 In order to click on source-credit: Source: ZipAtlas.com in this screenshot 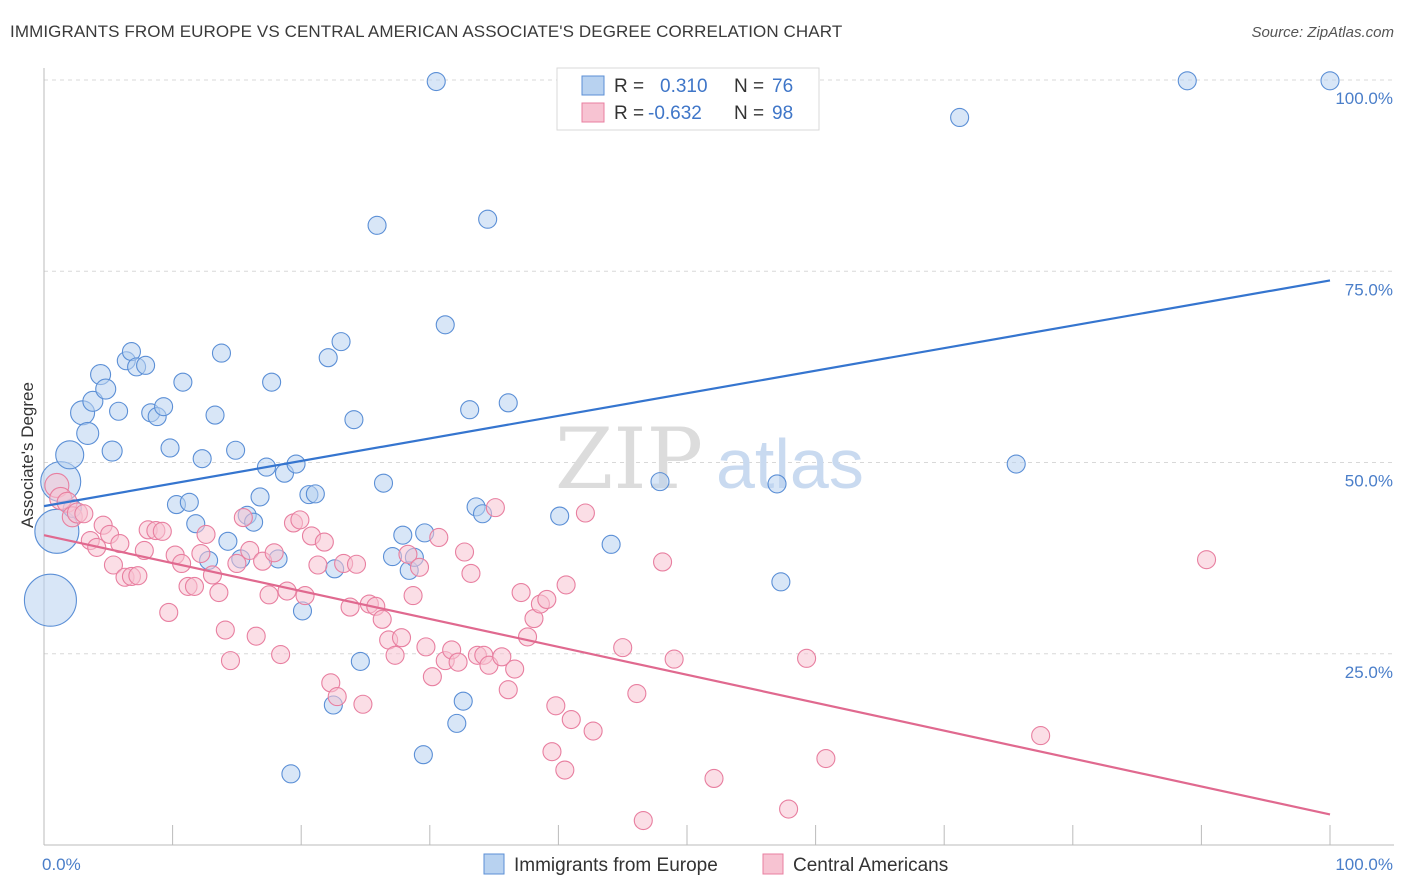, I will do `click(1322, 32)`.